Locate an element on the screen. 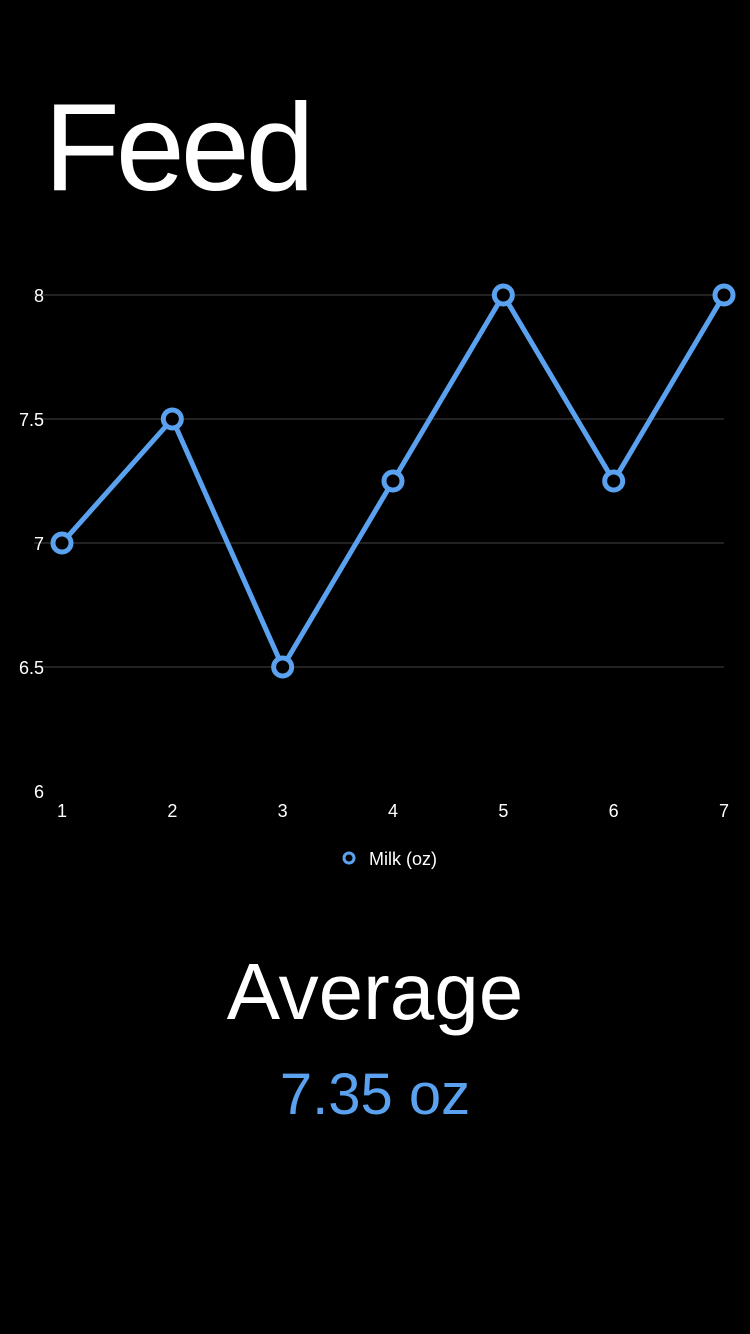 This screenshot has width=750, height=1334. y-tick-label: 6 is located at coordinates (39, 792).